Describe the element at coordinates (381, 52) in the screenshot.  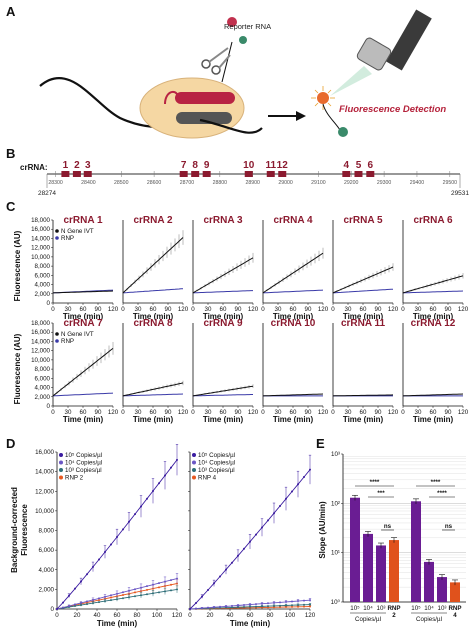
I see `detector-icon` at that location.